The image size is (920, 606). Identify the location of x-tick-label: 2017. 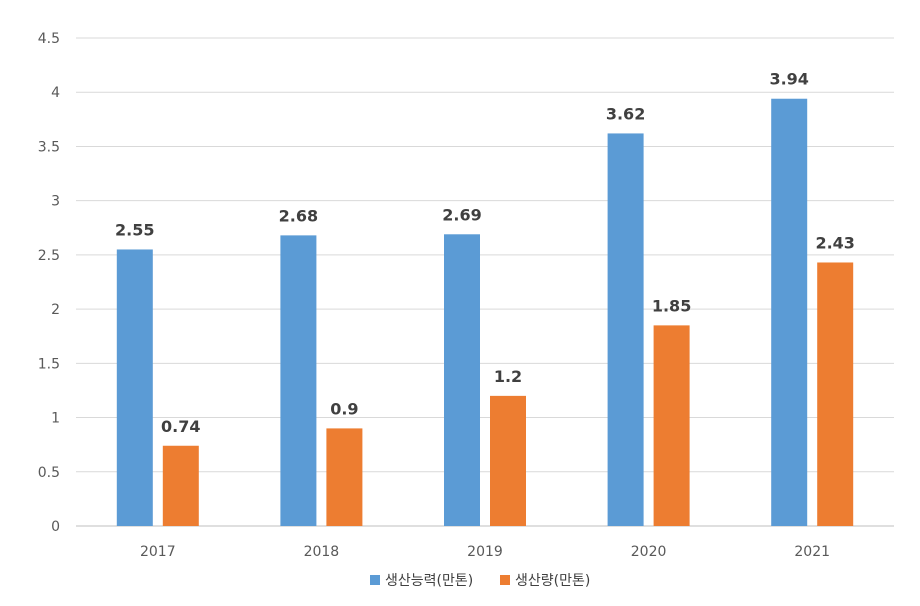
(158, 552).